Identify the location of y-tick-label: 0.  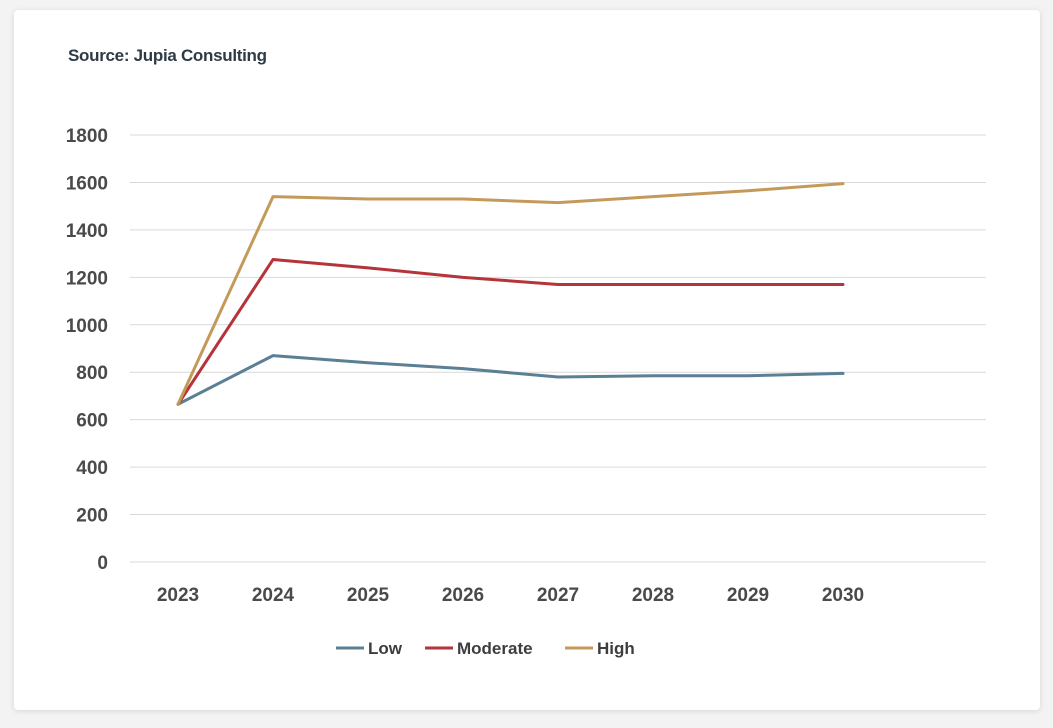
(102, 563).